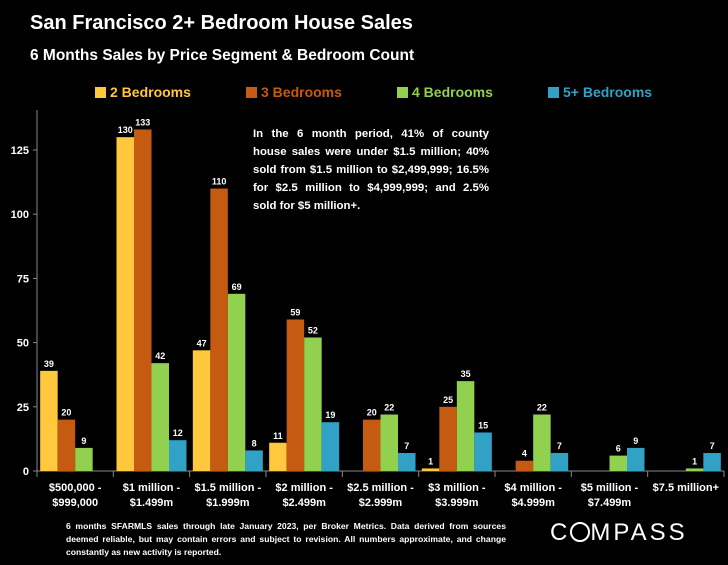  Describe the element at coordinates (608, 92) in the screenshot. I see `legend-label: 5+ Bedrooms` at that location.